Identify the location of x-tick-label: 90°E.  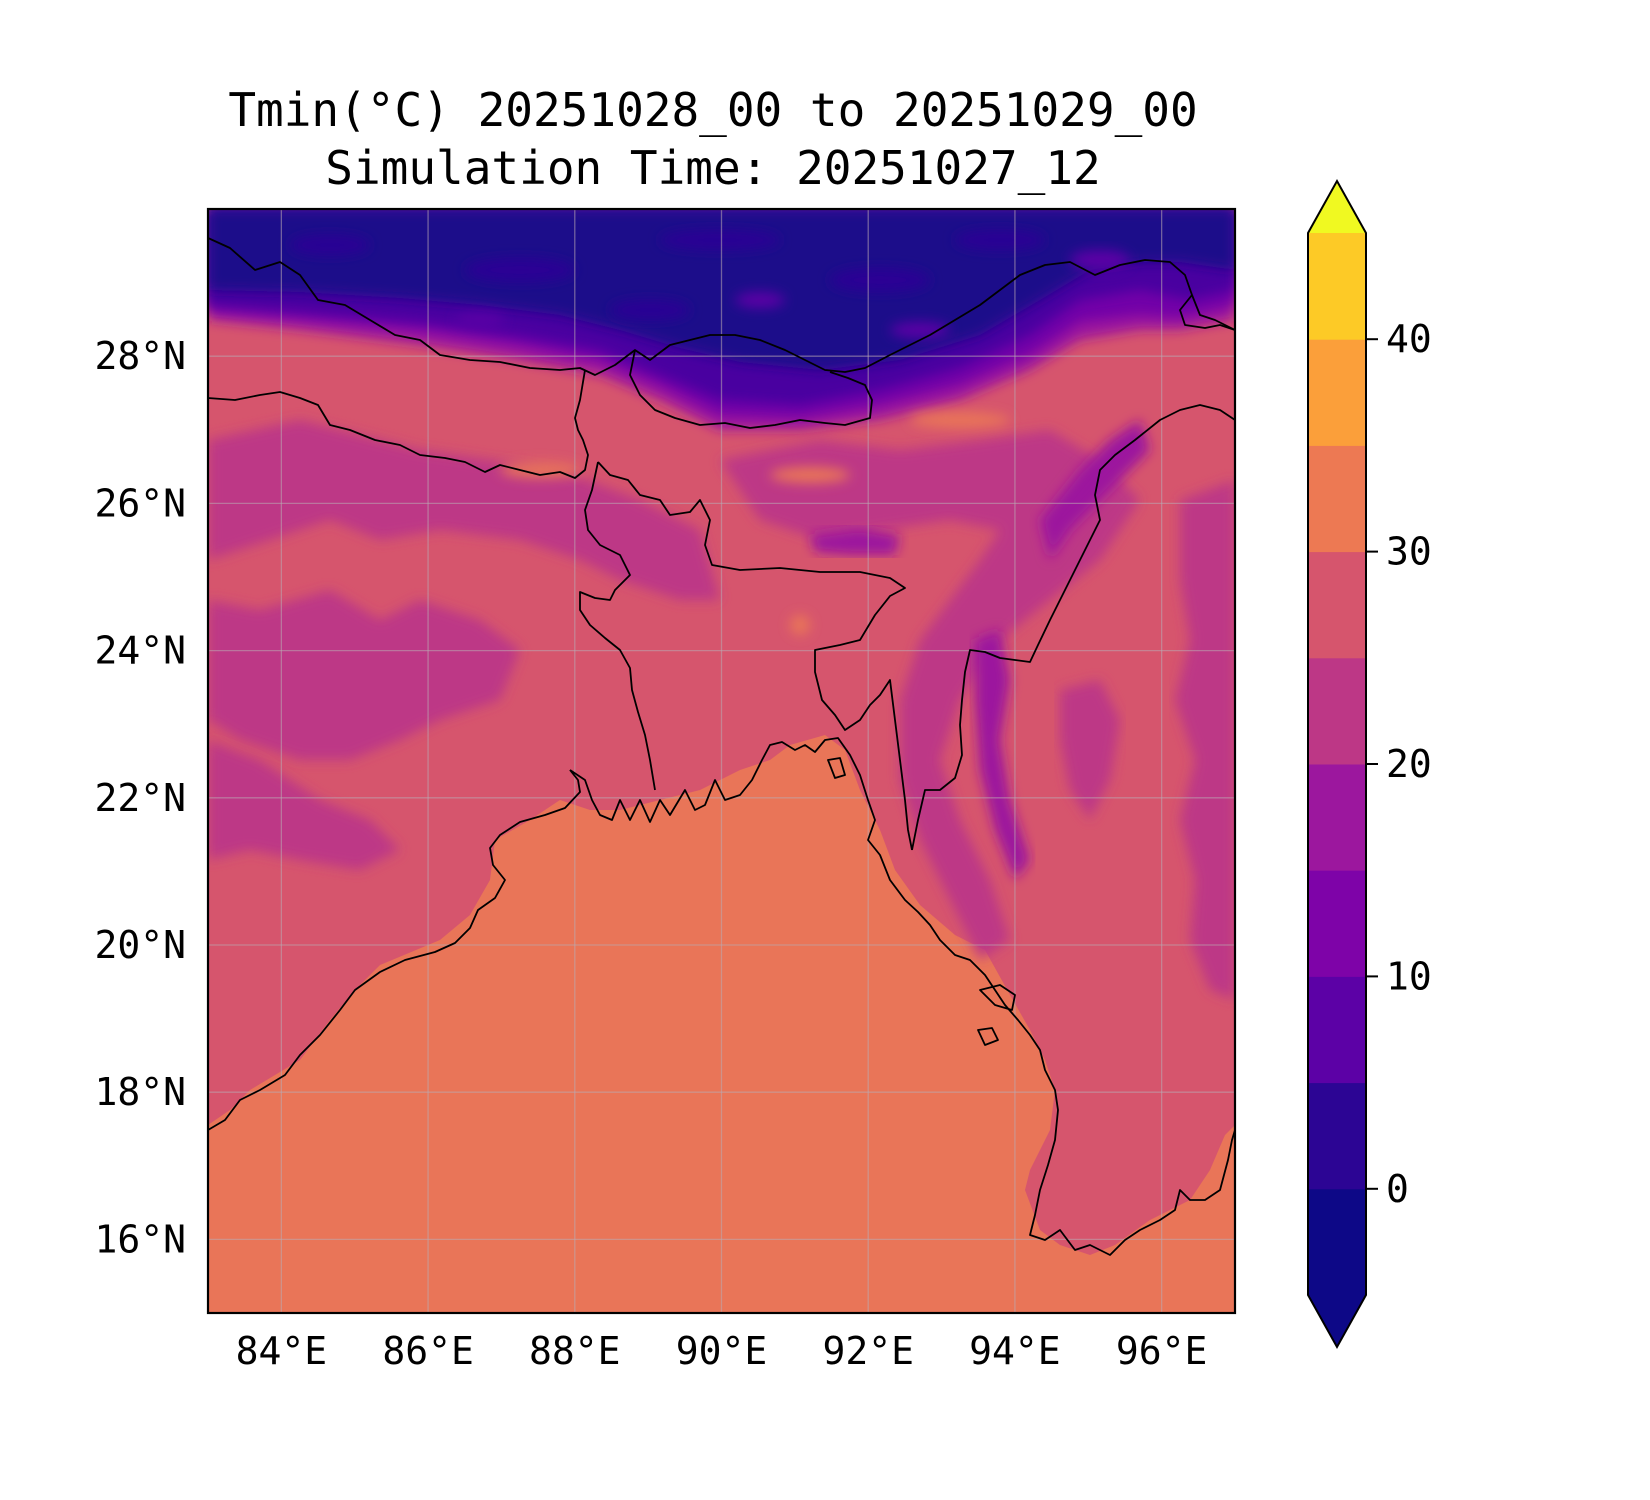
(722, 1351).